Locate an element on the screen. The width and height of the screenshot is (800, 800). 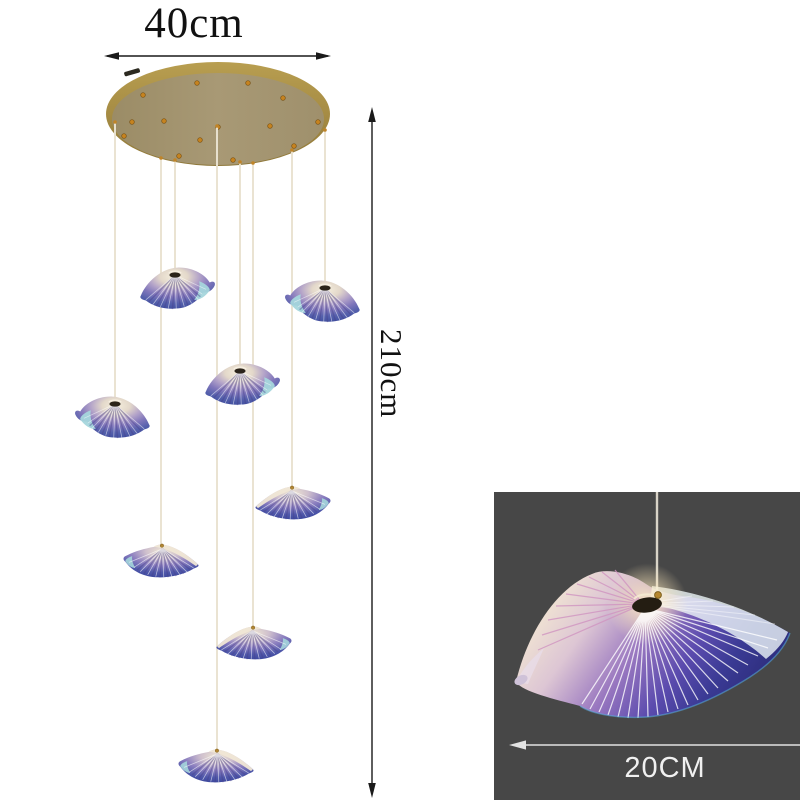
inset-wire-fitting is located at coordinates (658, 595).